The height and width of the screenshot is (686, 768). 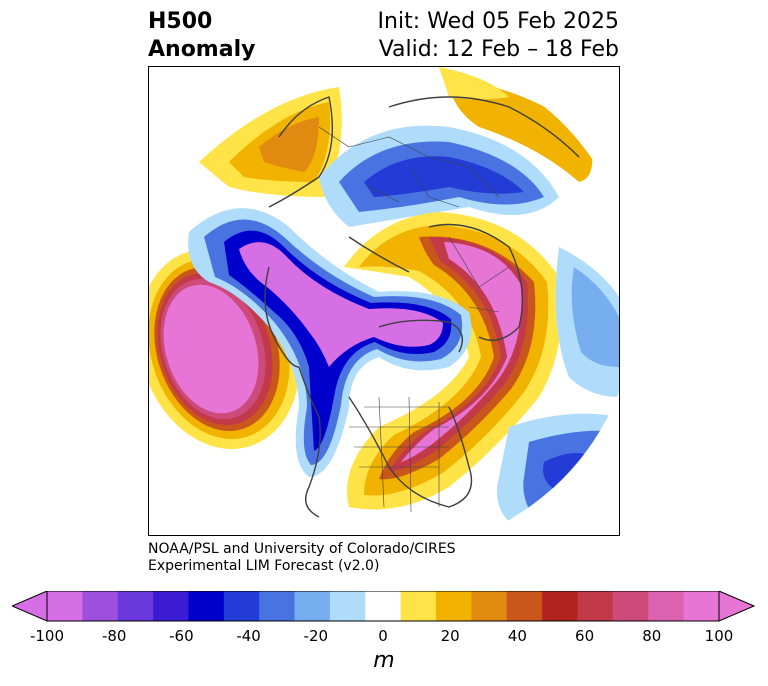 What do you see at coordinates (585, 636) in the screenshot?
I see `colorbar-tick-label: 60` at bounding box center [585, 636].